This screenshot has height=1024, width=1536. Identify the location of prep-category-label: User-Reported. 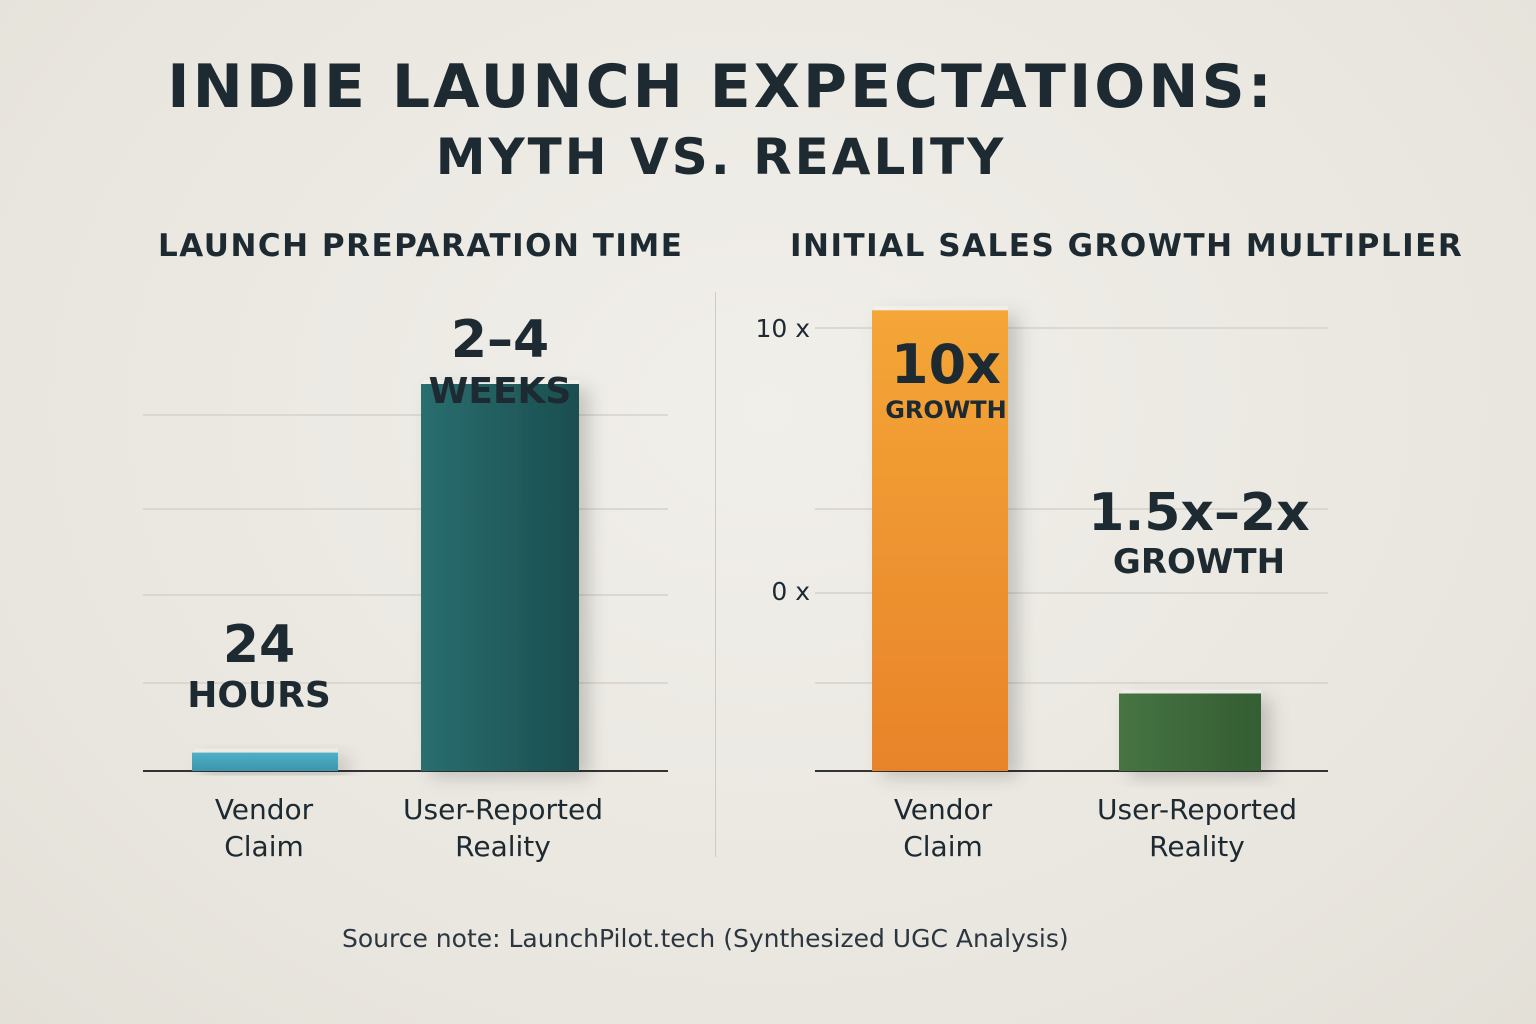
(503, 809).